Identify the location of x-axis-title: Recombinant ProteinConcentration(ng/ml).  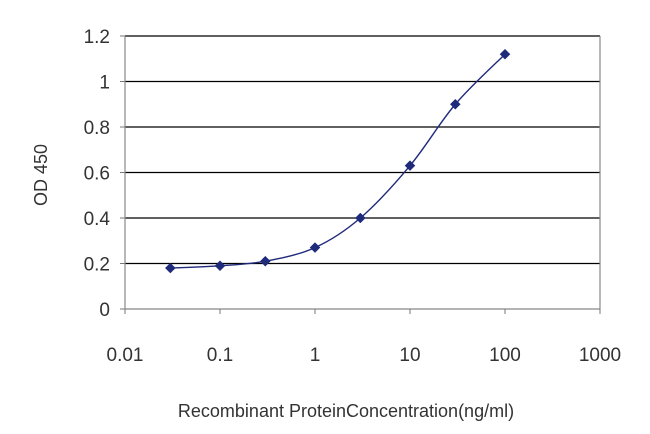
(346, 411).